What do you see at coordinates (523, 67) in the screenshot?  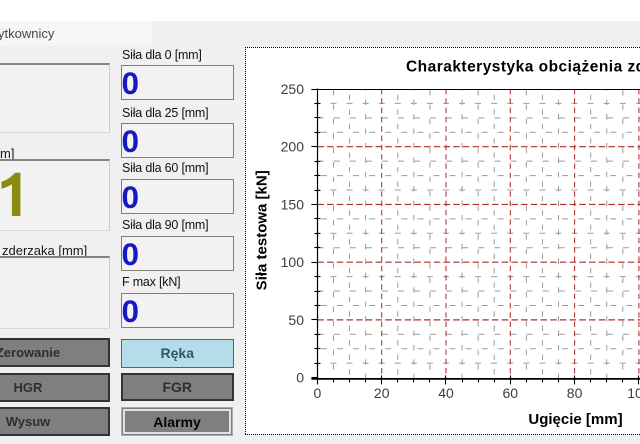 I see `svg-text:Charakterystyka obciążenia zde: Charakterystyka obciążenia zderzaka` at bounding box center [523, 67].